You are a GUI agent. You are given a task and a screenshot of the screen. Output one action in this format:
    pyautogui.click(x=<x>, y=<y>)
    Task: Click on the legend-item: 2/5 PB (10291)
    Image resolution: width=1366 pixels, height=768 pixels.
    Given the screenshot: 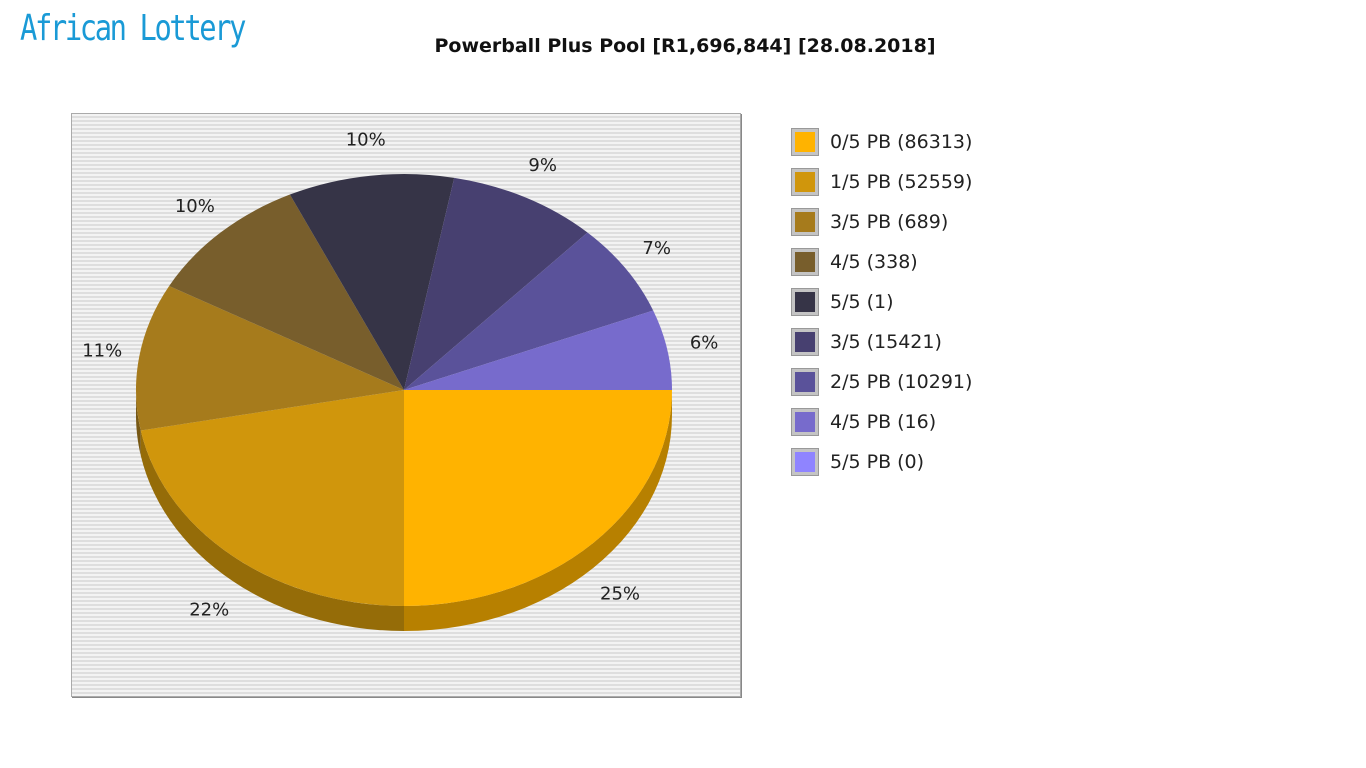 What is the action you would take?
    pyautogui.click(x=882, y=382)
    